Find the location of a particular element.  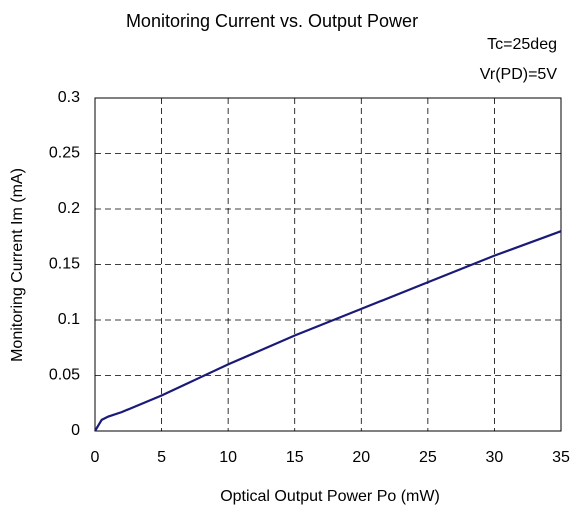

y-tick-label: 0.05 is located at coordinates (64, 375).